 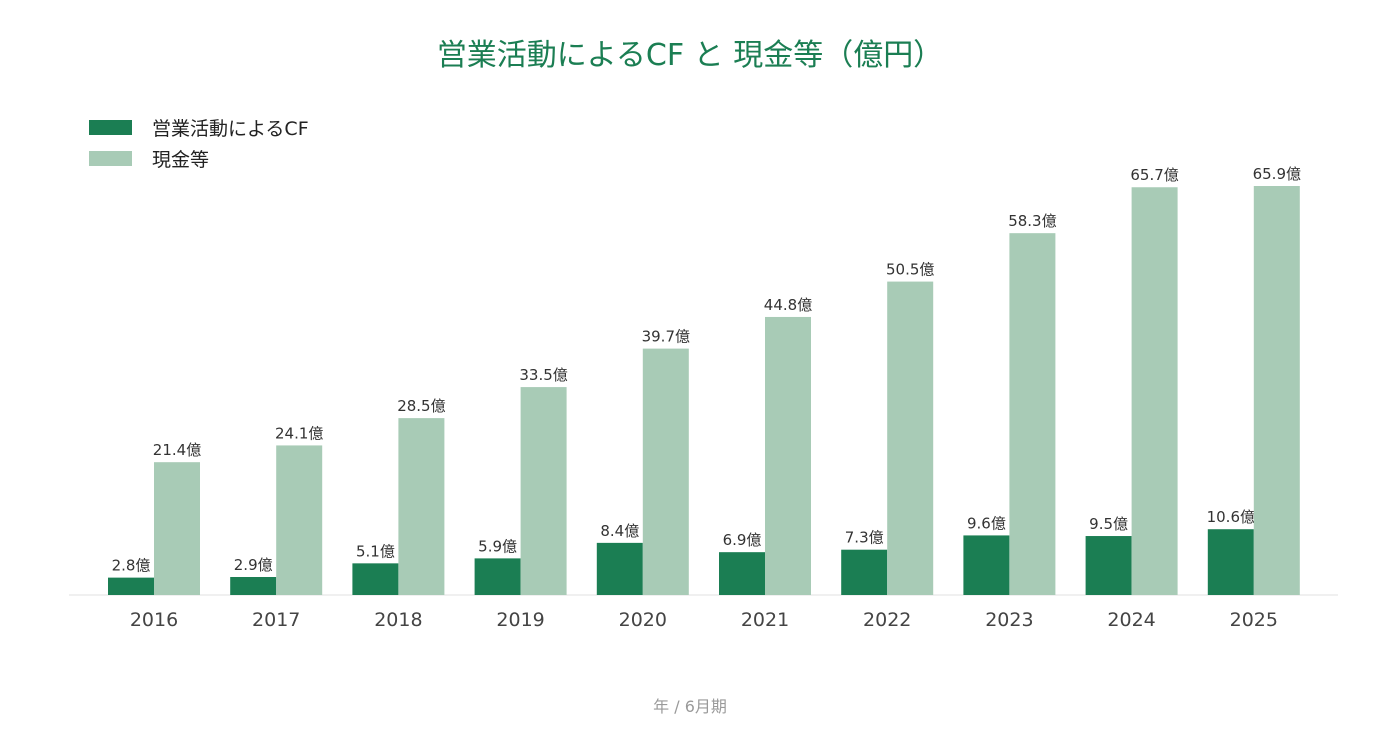 I want to click on legend-label-operating-cf: 営業活動によるCF, so click(x=230, y=129).